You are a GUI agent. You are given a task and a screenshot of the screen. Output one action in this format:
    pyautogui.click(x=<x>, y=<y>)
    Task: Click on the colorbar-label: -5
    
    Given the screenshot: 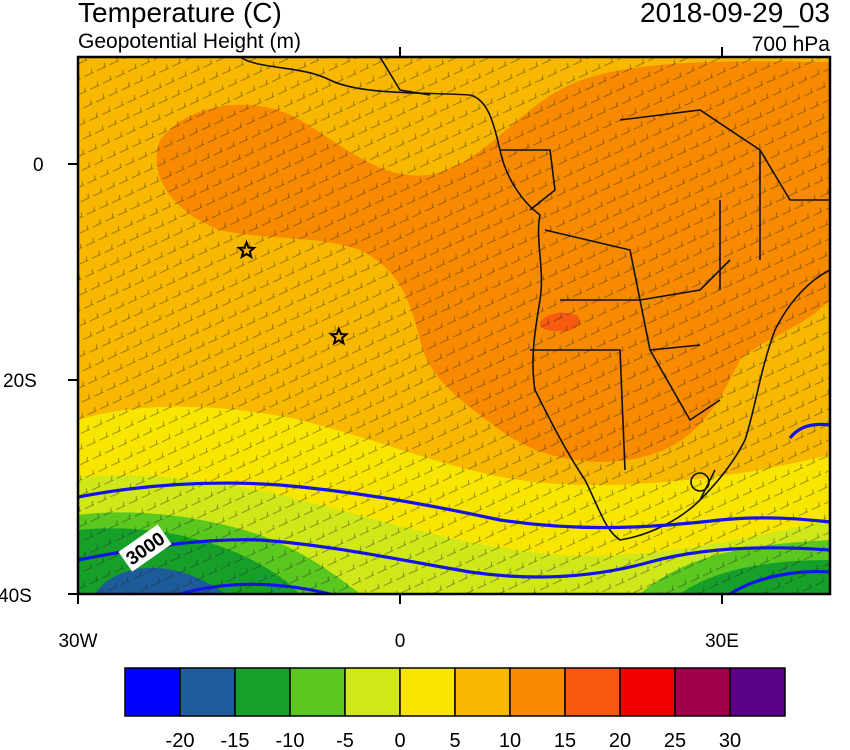 What is the action you would take?
    pyautogui.click(x=345, y=740)
    